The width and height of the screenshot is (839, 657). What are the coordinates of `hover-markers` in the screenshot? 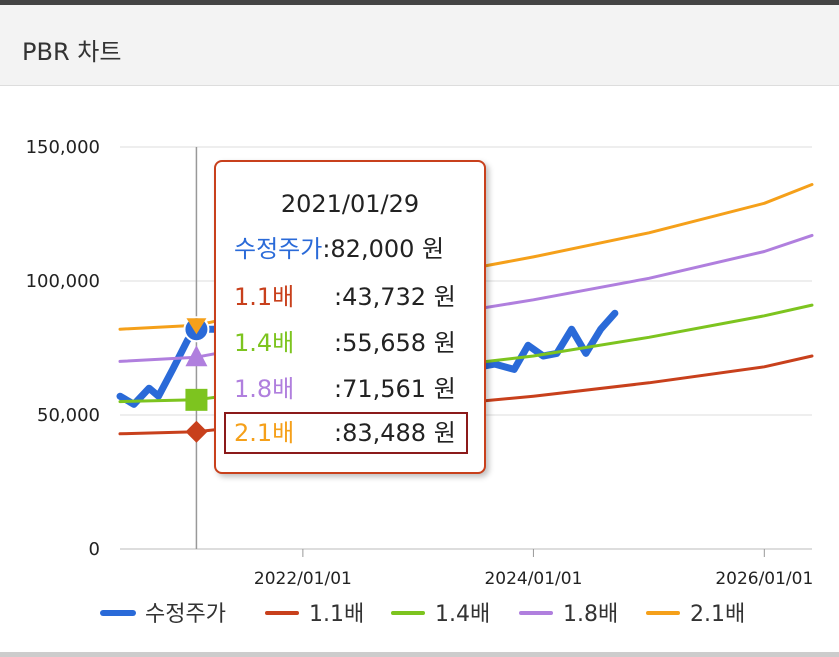 It's located at (196, 379).